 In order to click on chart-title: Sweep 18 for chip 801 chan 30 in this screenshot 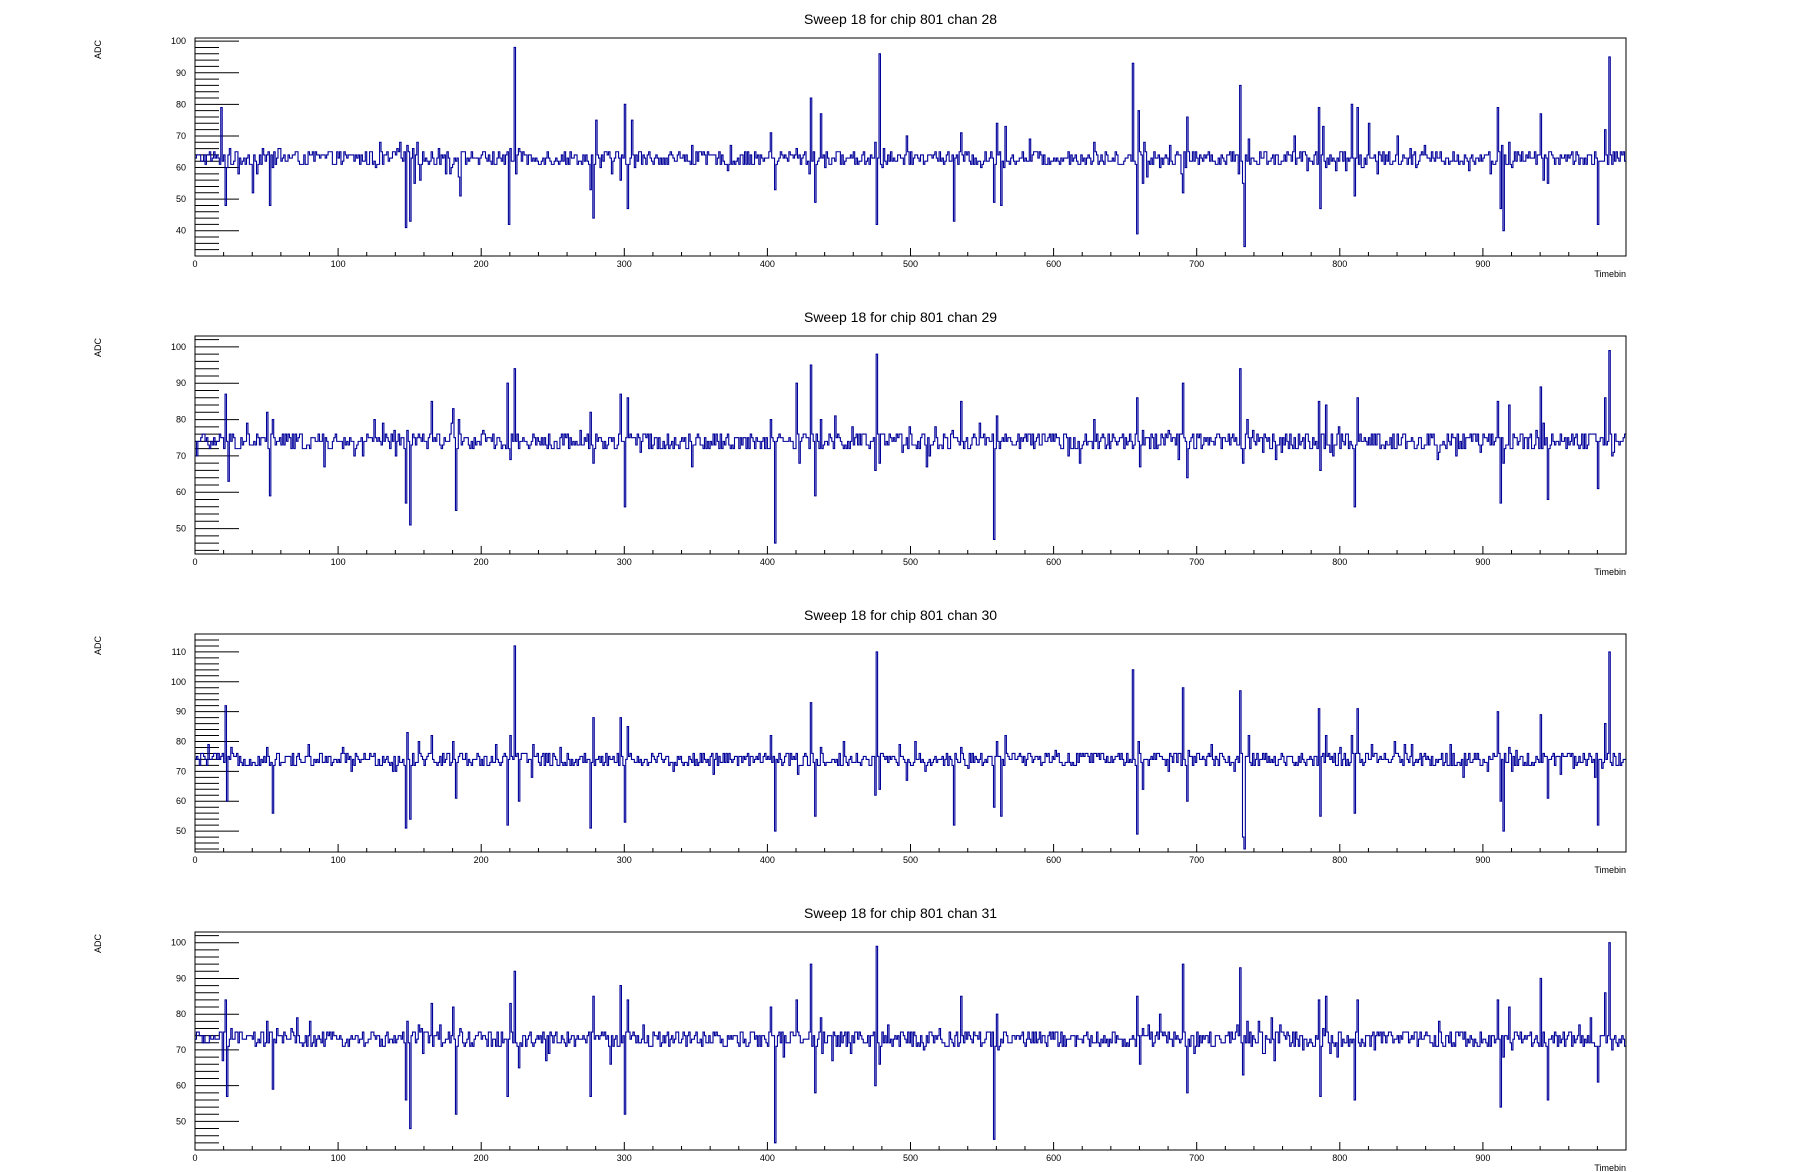, I will do `click(900, 615)`.